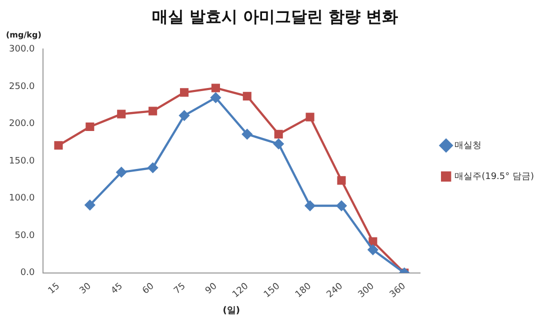  What do you see at coordinates (22, 124) in the screenshot?
I see `y-tick-label: 200.0` at bounding box center [22, 124].